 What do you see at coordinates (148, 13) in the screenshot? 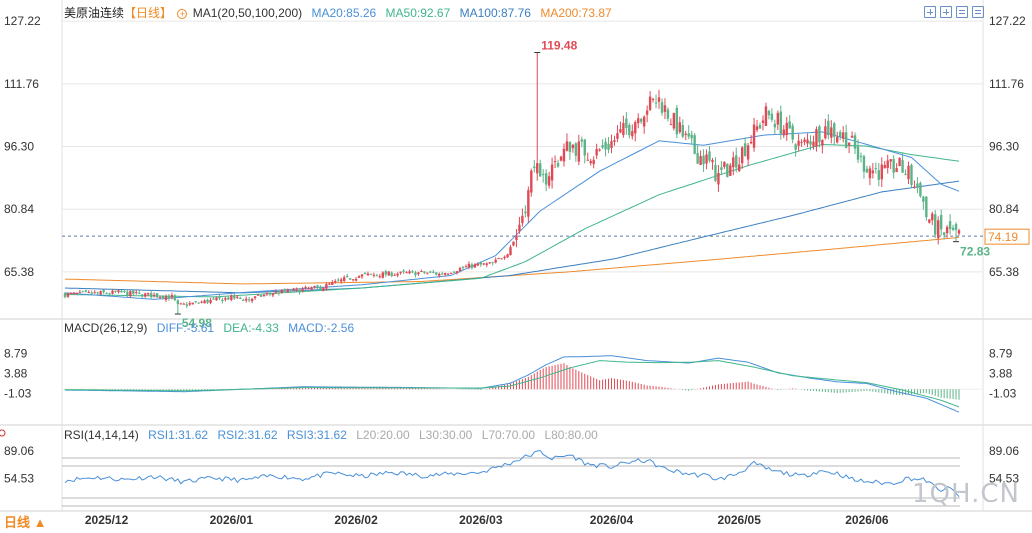
I see `period-tag: 【日线】` at bounding box center [148, 13].